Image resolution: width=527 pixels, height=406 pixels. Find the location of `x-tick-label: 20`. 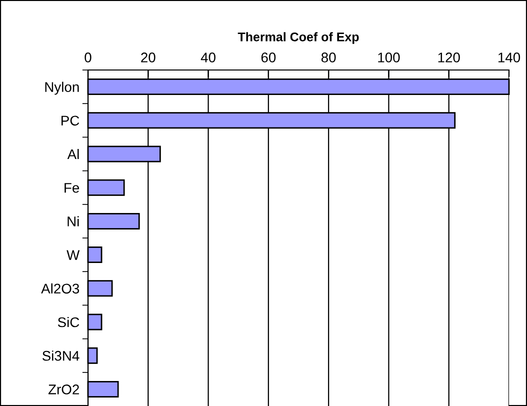

x-tick-label: 20 is located at coordinates (148, 57).